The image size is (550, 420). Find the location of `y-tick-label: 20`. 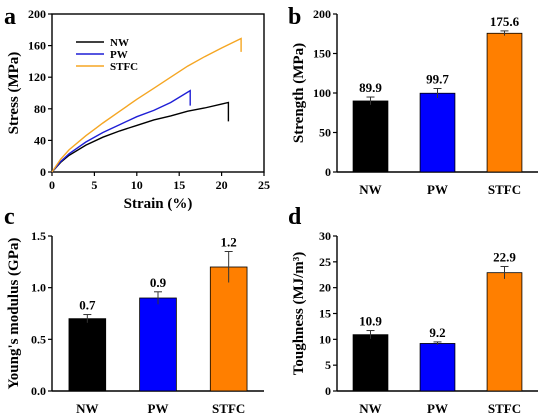

y-tick-label: 20 is located at coordinates (325, 288).